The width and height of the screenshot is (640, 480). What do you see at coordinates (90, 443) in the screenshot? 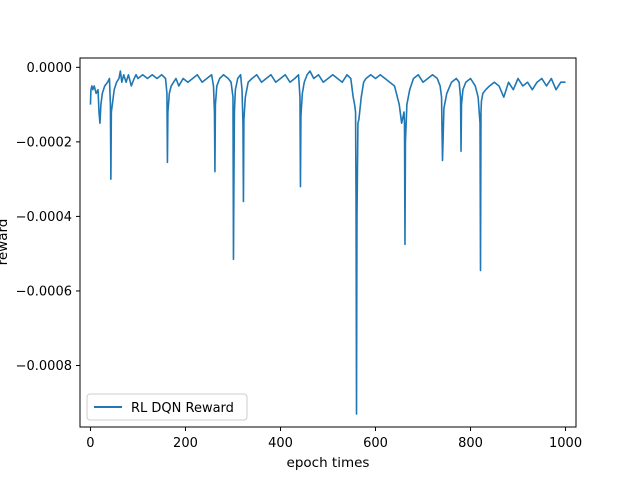
I see `x-tick-label: 0` at bounding box center [90, 443].